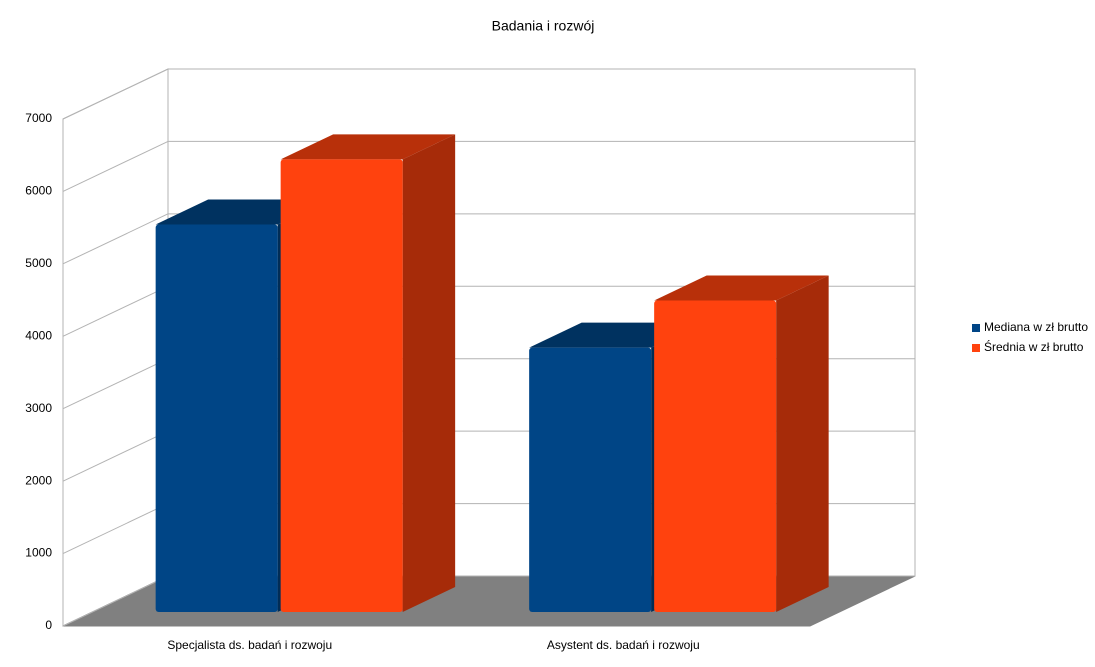  Describe the element at coordinates (115, 347) in the screenshot. I see `left-wall` at that location.